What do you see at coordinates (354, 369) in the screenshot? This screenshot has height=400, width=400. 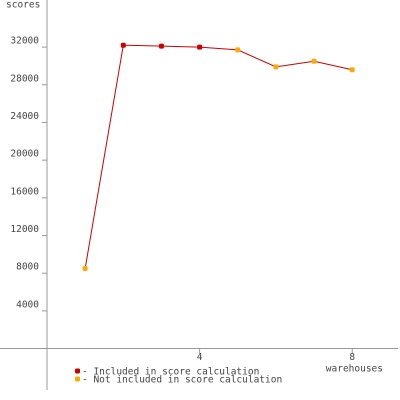 I see `x-axis-label: warehouses` at bounding box center [354, 369].